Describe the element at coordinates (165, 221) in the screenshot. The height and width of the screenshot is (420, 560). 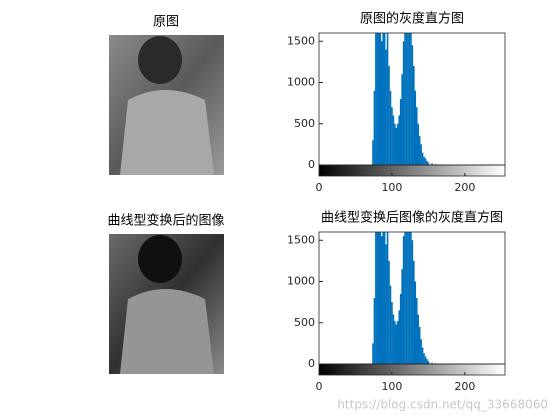
I see `image-title: 曲线型变换后的图像` at that location.